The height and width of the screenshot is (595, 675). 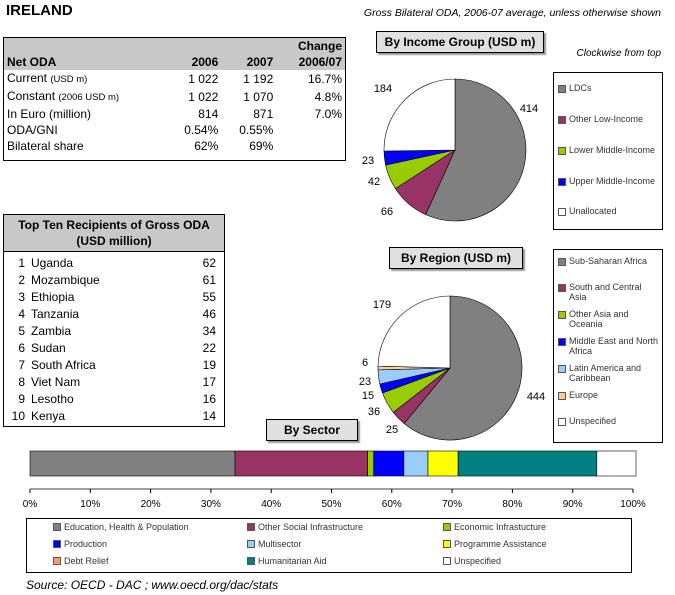 I want to click on row-label: Current, so click(x=27, y=78).